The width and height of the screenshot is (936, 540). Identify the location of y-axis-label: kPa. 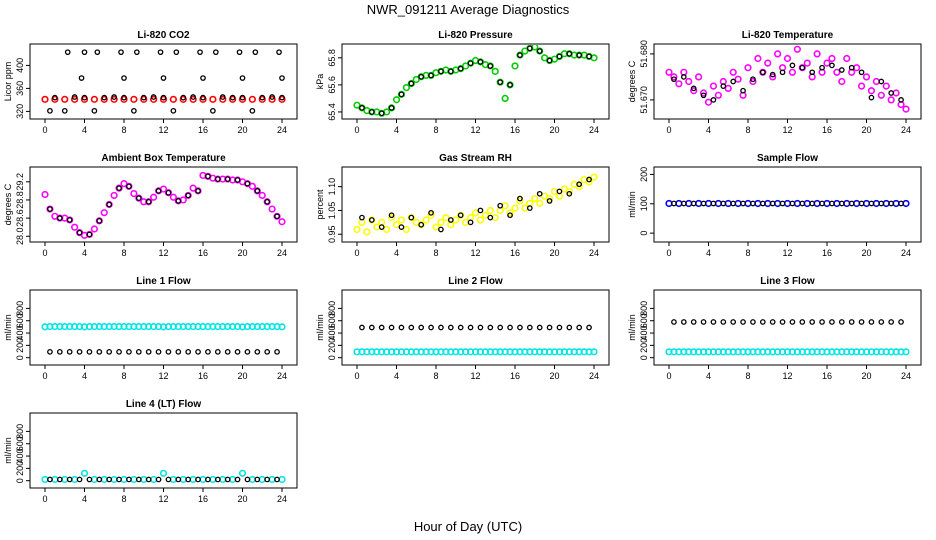
(320, 82).